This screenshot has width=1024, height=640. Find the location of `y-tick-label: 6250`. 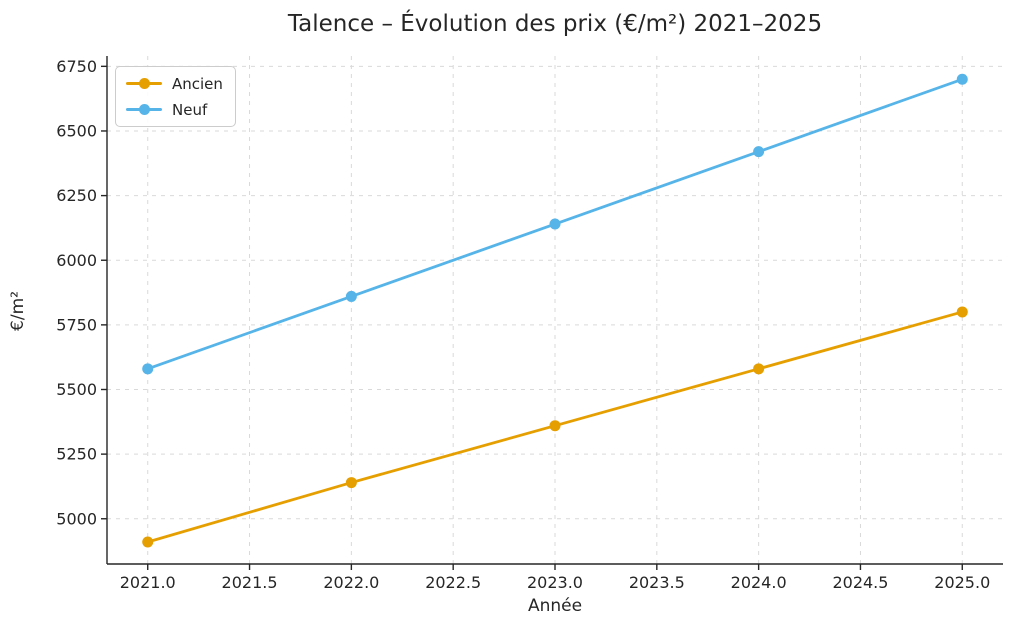

y-tick-label: 6250 is located at coordinates (76, 195).